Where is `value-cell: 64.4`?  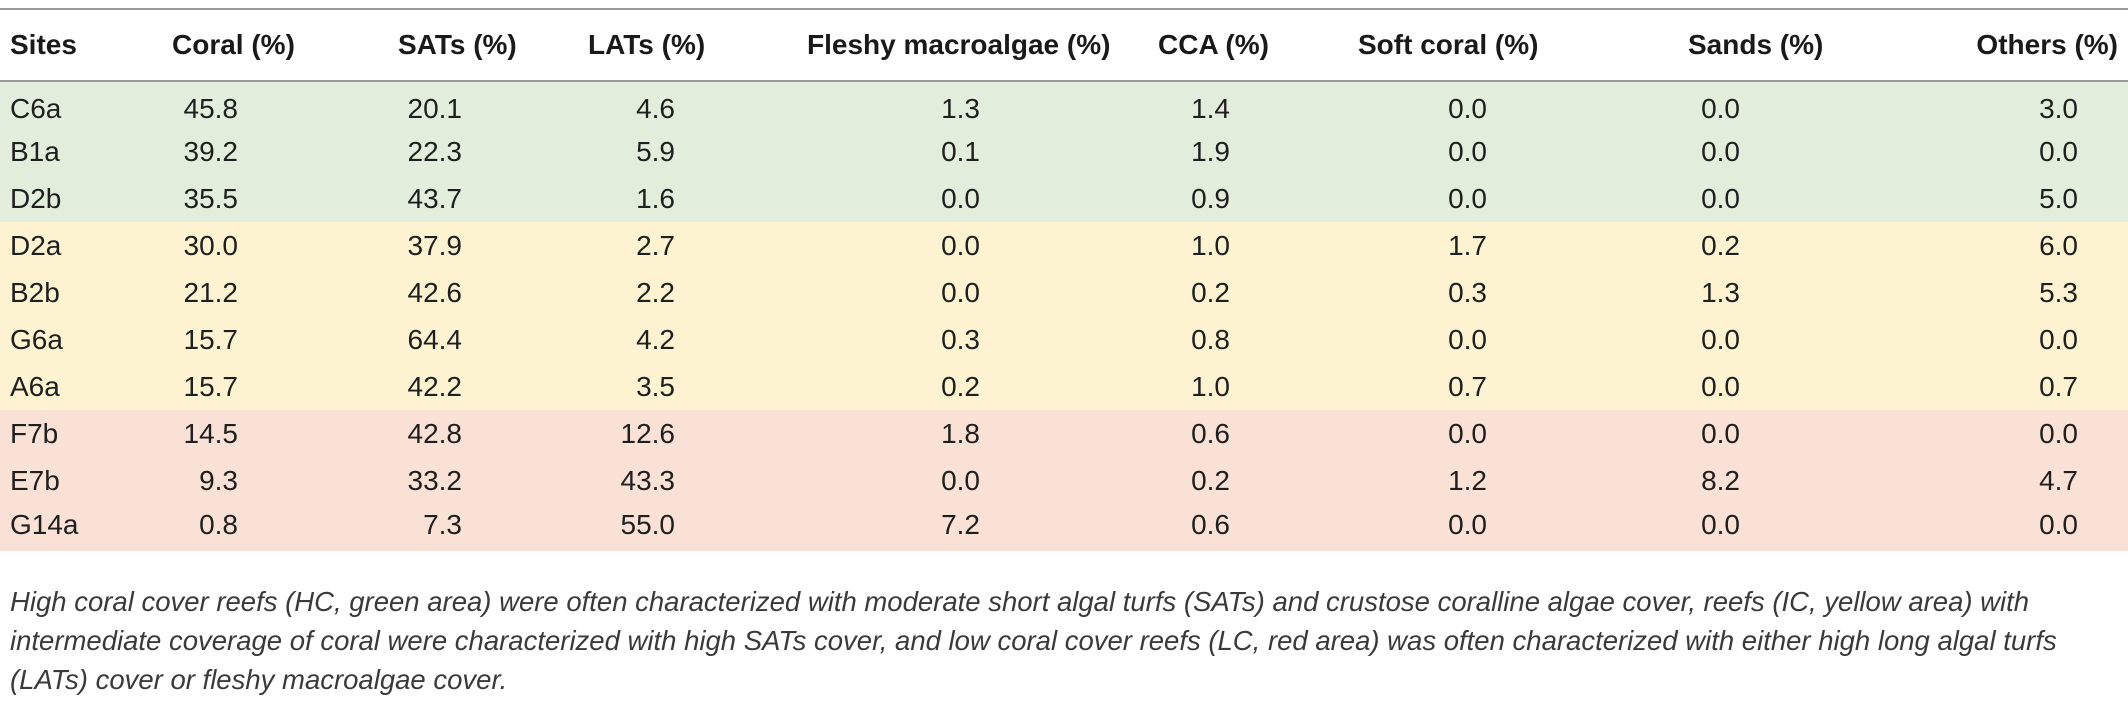 value-cell: 64.4 is located at coordinates (420, 339).